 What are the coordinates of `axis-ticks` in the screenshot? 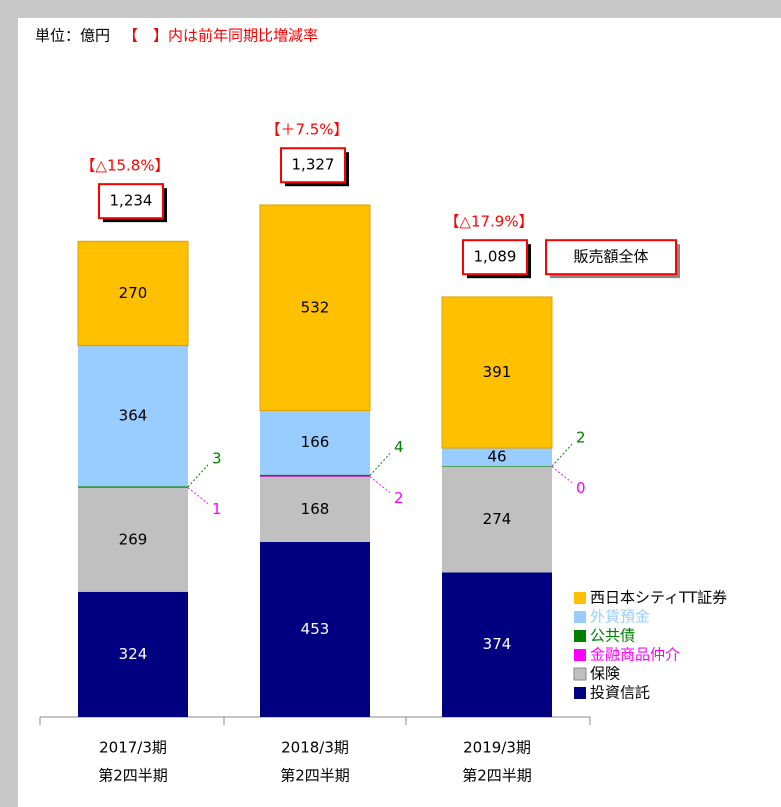 It's located at (315, 721).